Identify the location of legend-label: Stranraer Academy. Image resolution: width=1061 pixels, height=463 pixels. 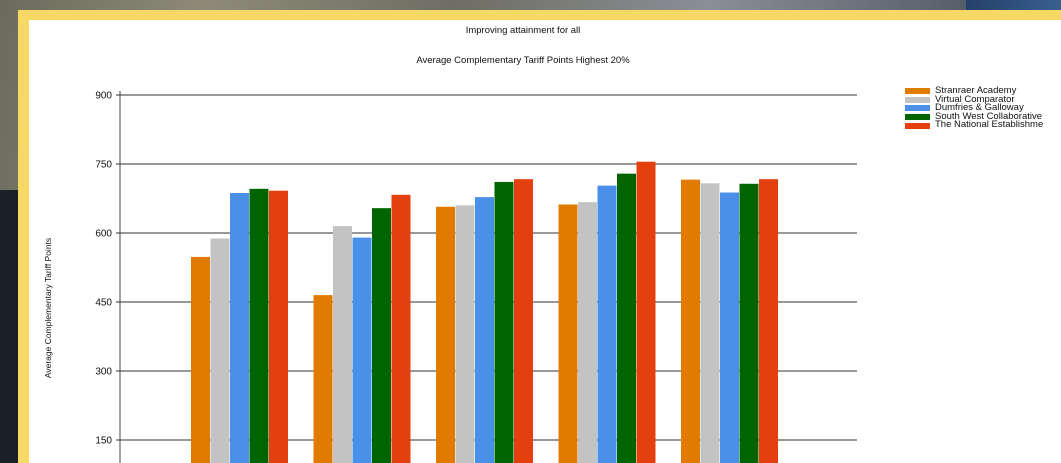
(976, 90).